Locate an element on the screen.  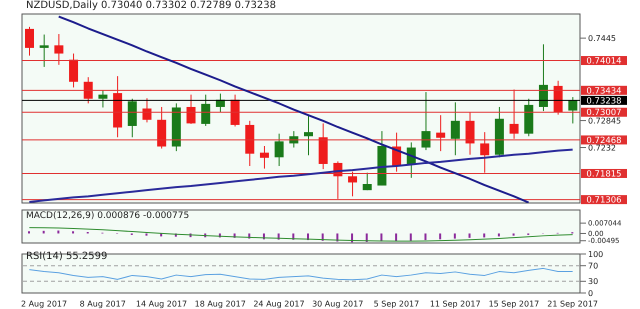
ref-line-label: 0.73434 is located at coordinates (604, 91).